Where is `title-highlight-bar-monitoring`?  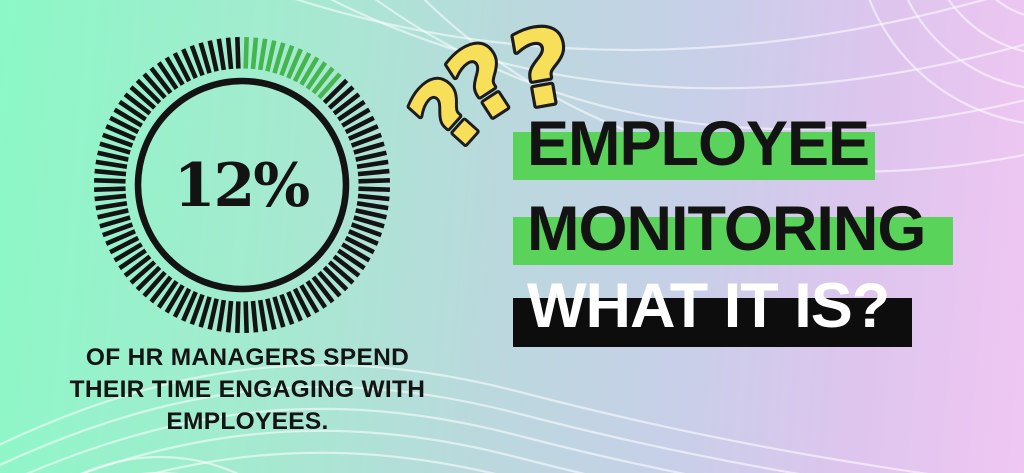
title-highlight-bar-monitoring is located at coordinates (733, 241).